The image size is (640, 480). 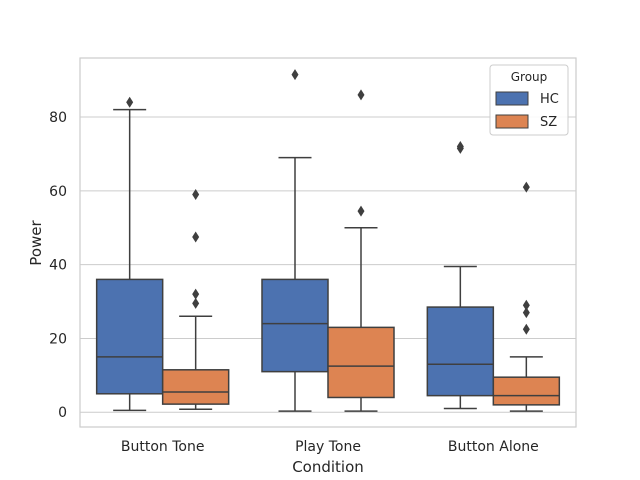 What do you see at coordinates (163, 447) in the screenshot?
I see `x-tick-label-0: Button Tone` at bounding box center [163, 447].